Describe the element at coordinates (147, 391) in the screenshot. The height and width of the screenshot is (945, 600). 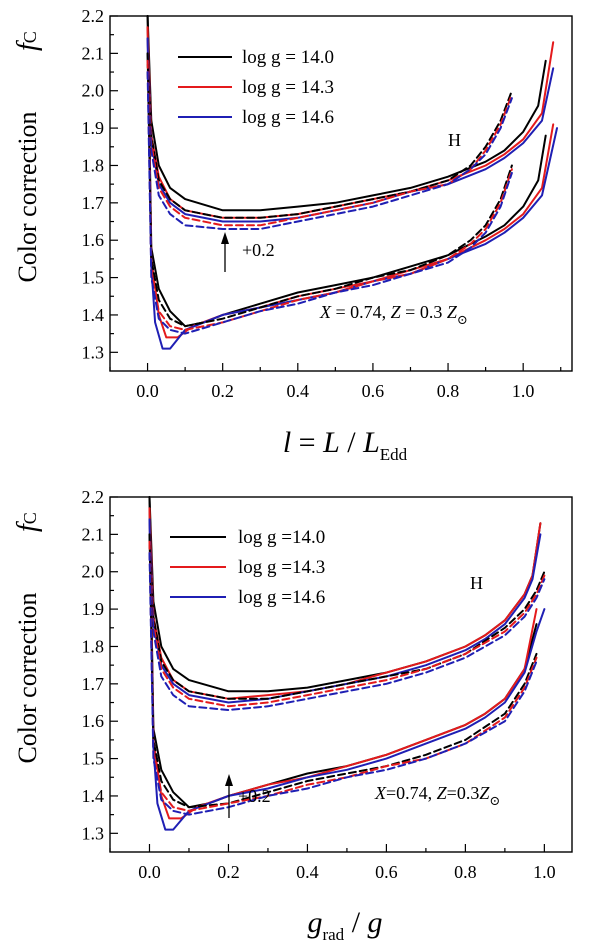
I see `top-x-tick-label: 0.0` at that location.